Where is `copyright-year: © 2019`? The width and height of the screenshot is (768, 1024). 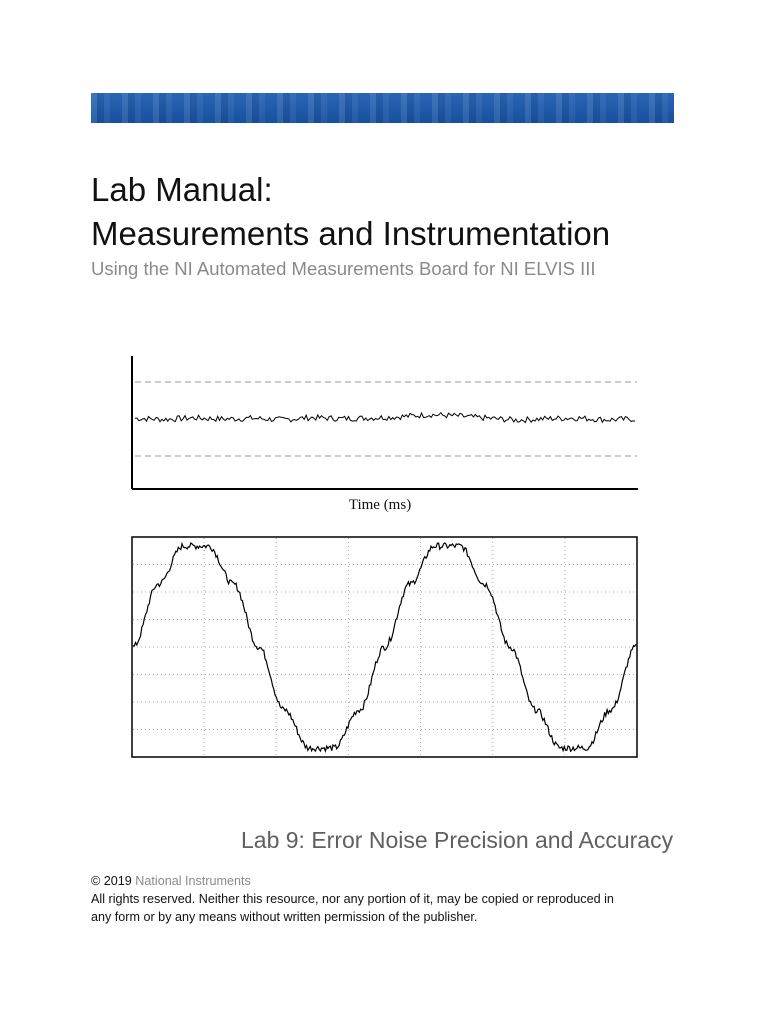
copyright-year: © 2019 is located at coordinates (111, 881).